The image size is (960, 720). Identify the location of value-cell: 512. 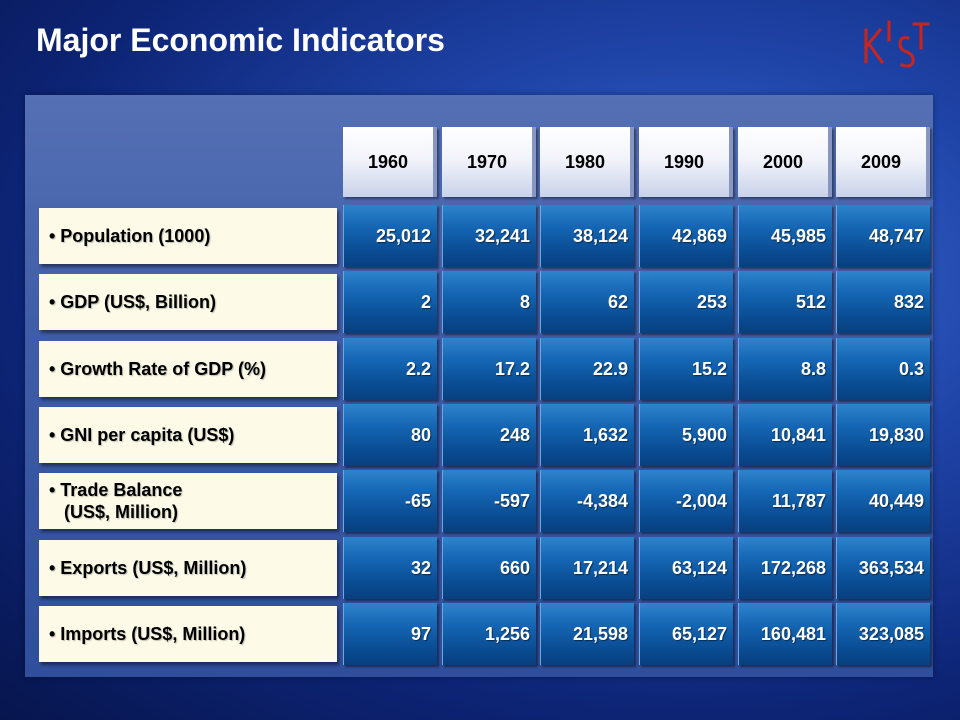
(785, 302).